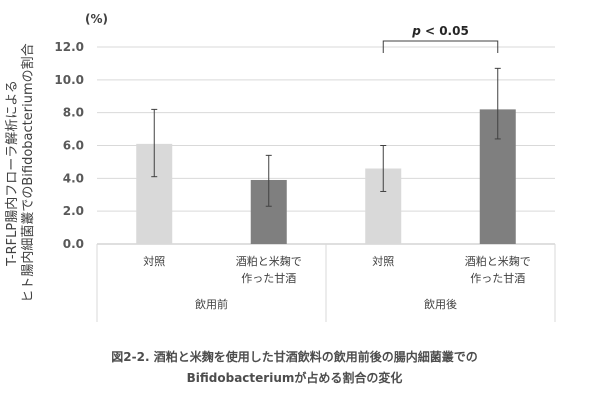 The image size is (589, 400). I want to click on p-value-label: p < 0.05, so click(440, 31).